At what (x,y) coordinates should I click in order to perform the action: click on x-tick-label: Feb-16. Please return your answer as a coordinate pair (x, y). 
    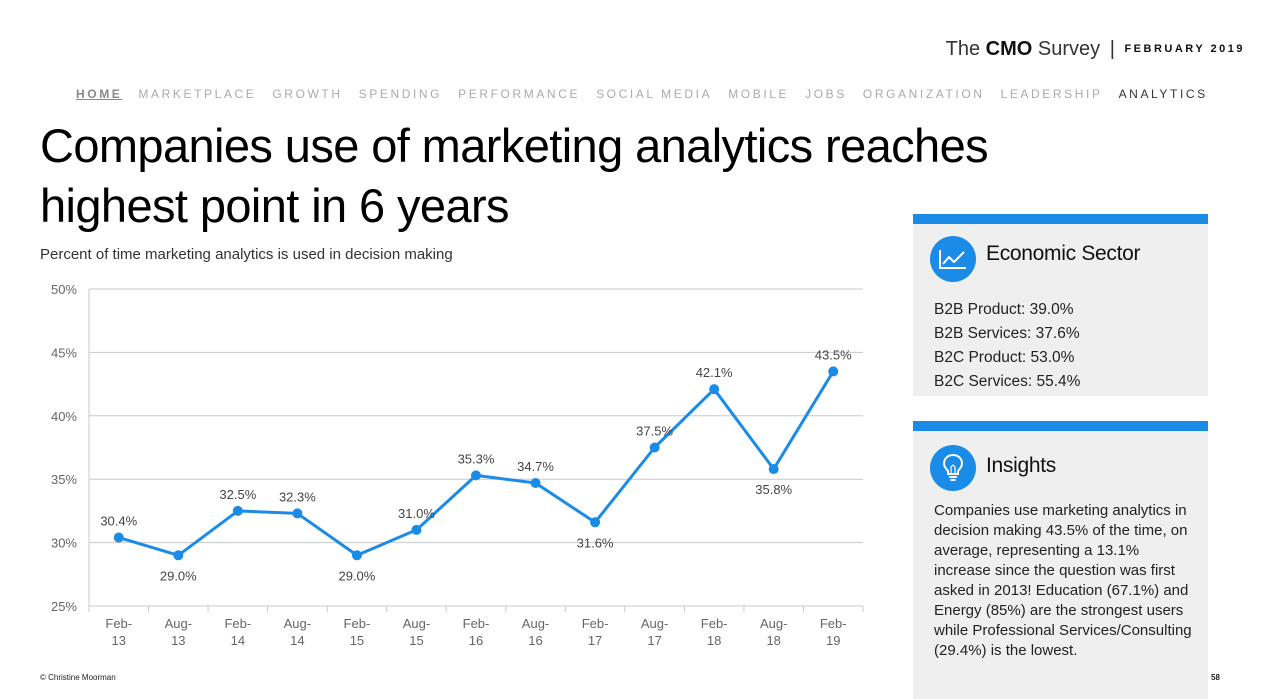
    Looking at the image, I should click on (476, 632).